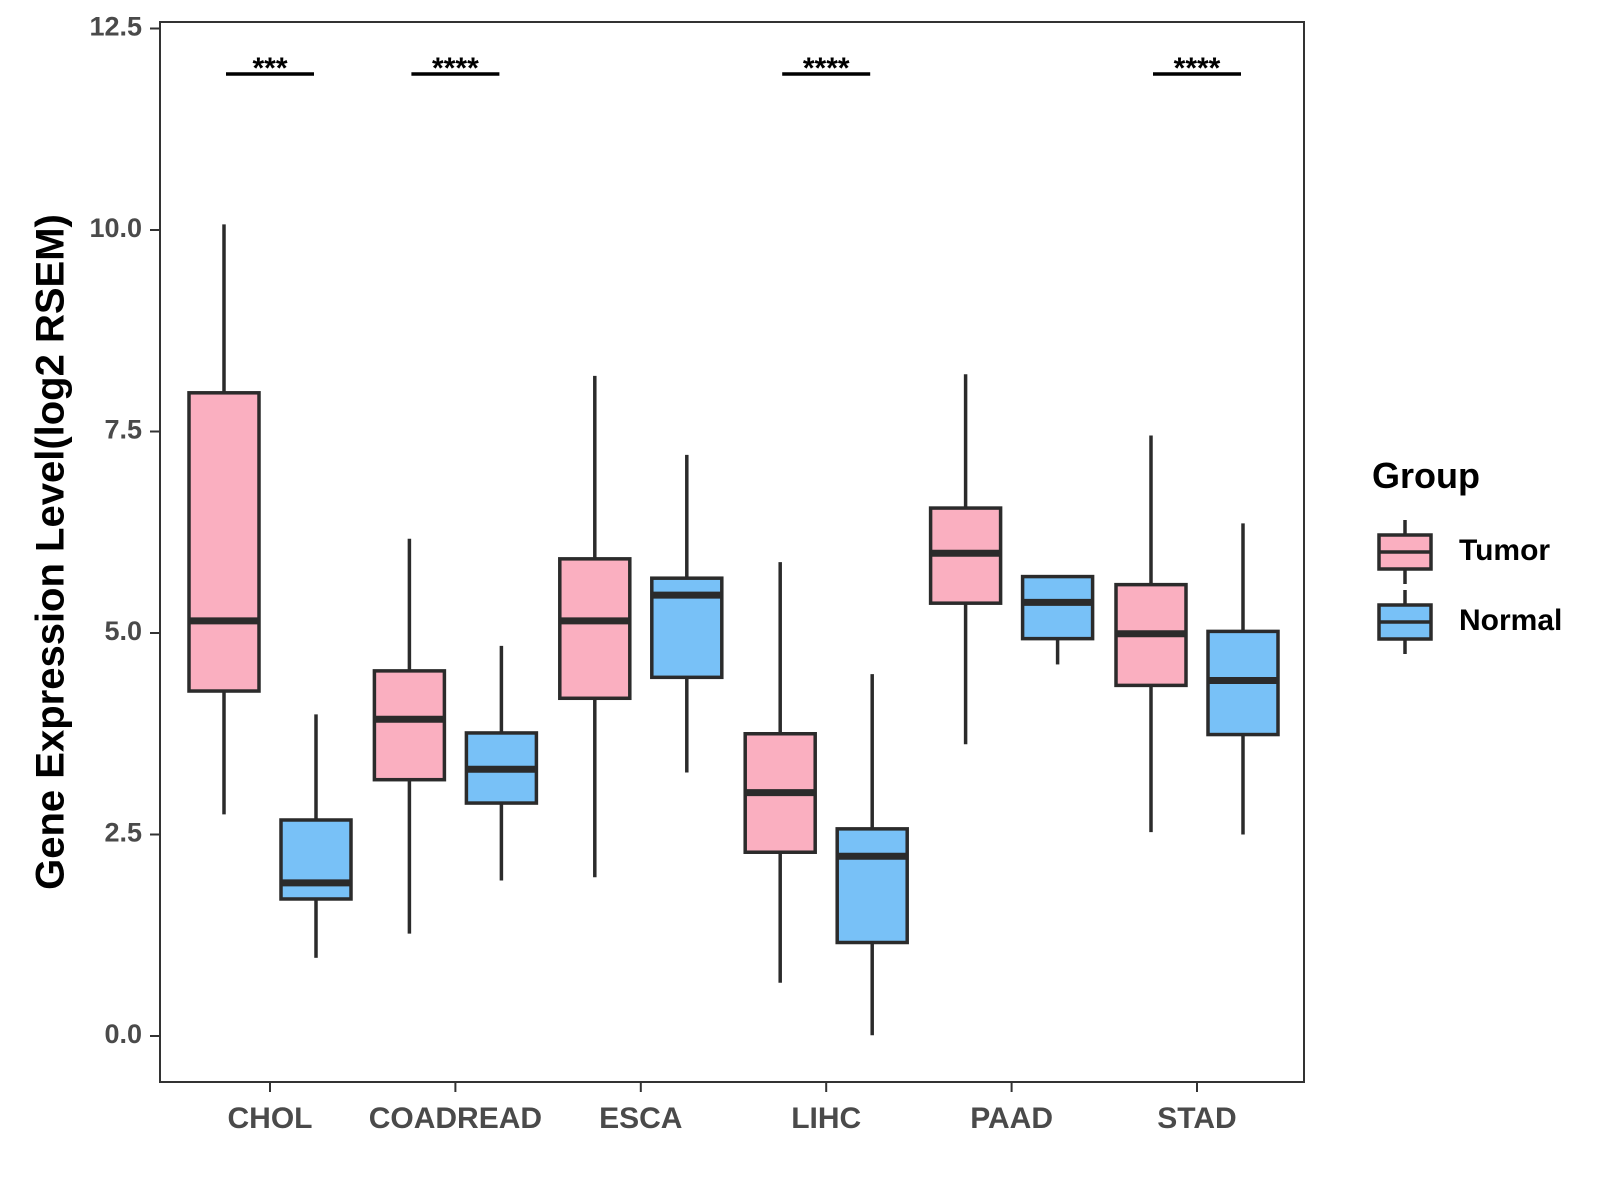 This screenshot has width=1600, height=1200. Describe the element at coordinates (1011, 1118) in the screenshot. I see `x-tick-label-paad: PAAD` at that location.